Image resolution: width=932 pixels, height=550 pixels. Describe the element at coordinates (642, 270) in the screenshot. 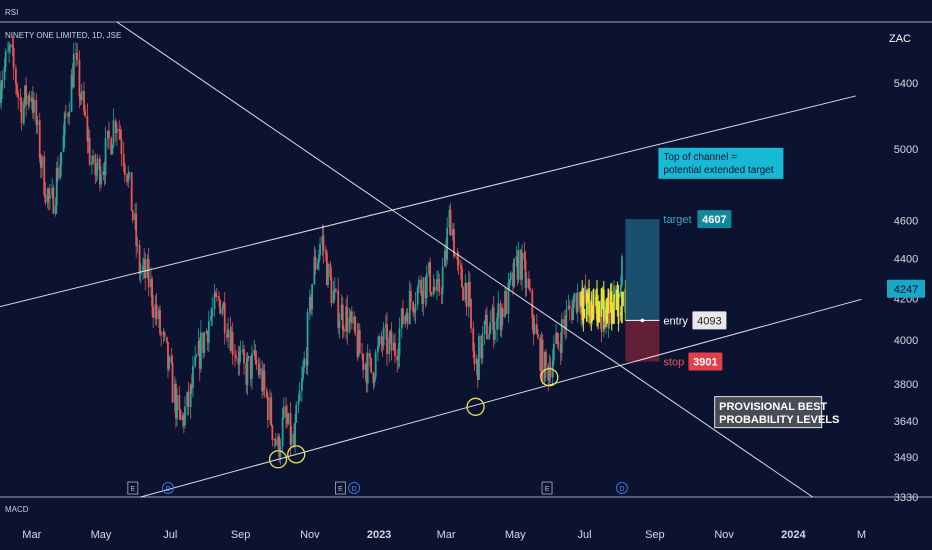

I see `profit-zone` at that location.